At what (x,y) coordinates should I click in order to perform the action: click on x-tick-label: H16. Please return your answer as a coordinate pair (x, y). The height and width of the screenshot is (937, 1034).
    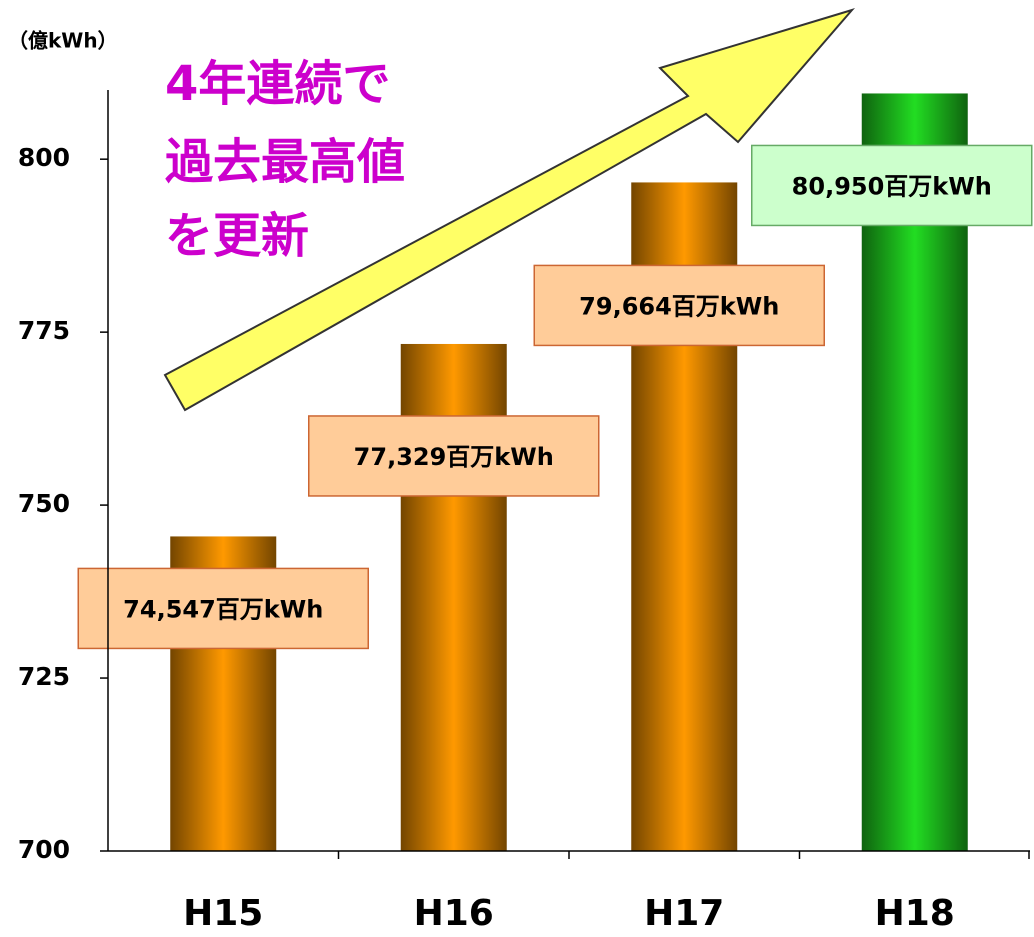
    Looking at the image, I should click on (454, 913).